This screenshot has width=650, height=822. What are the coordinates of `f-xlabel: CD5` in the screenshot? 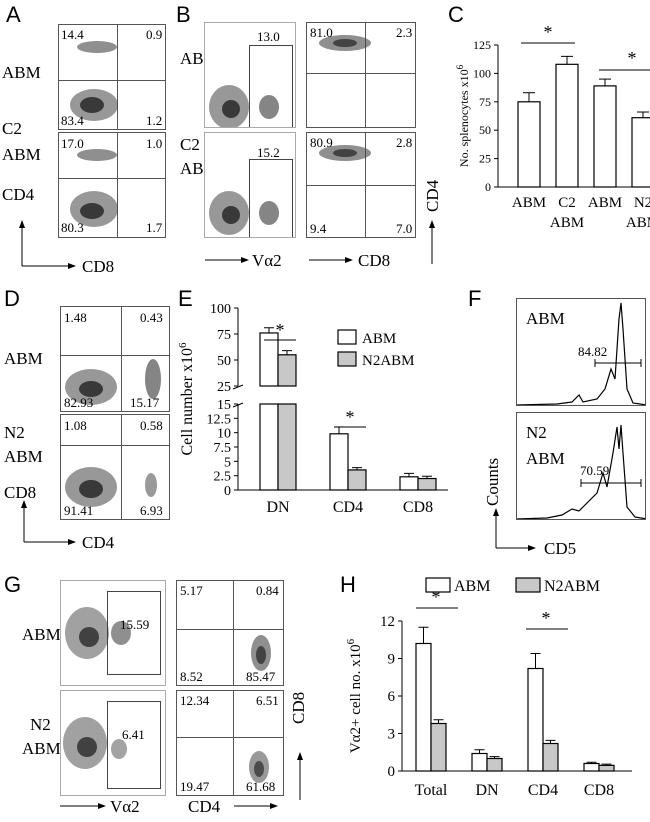 It's located at (560, 548).